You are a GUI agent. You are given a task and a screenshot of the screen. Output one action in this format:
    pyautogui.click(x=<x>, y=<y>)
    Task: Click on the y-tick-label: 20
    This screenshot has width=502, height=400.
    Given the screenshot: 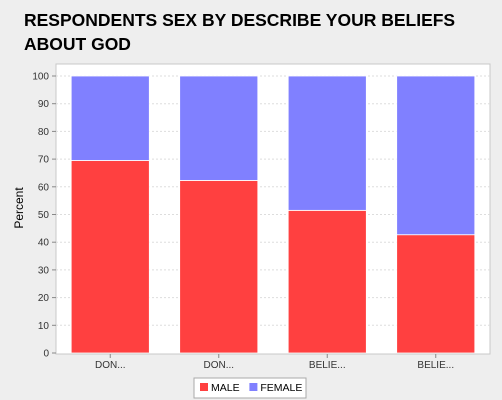 What is the action you would take?
    pyautogui.click(x=44, y=298)
    